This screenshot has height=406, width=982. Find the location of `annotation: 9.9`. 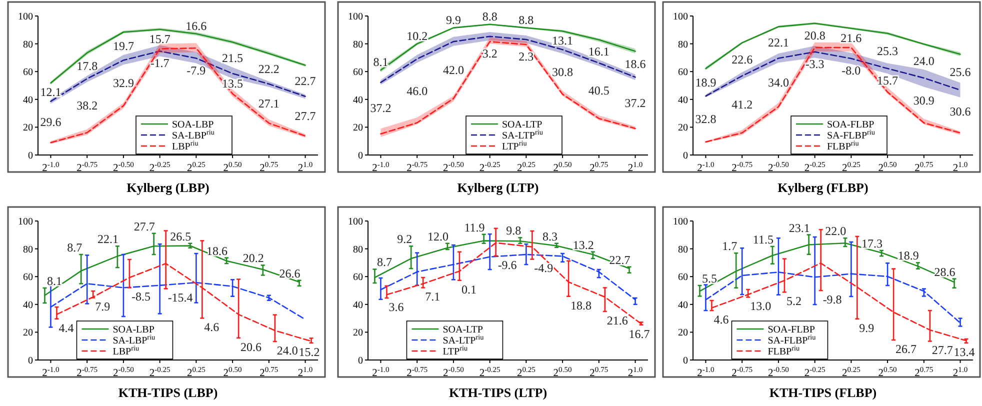

annotation: 9.9 is located at coordinates (453, 19).